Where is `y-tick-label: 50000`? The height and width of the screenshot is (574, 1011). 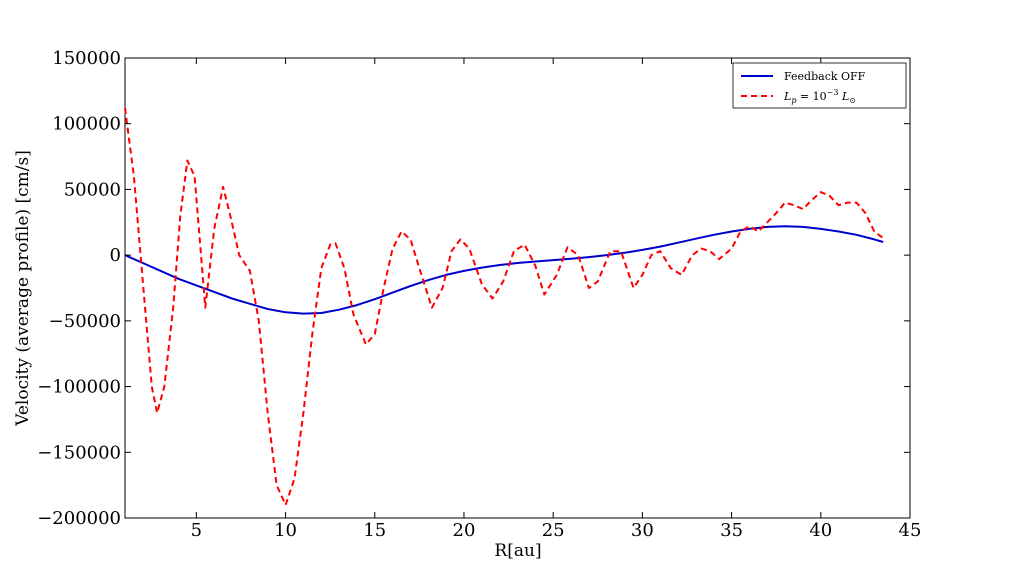 y-tick-label: 50000 is located at coordinates (92, 189).